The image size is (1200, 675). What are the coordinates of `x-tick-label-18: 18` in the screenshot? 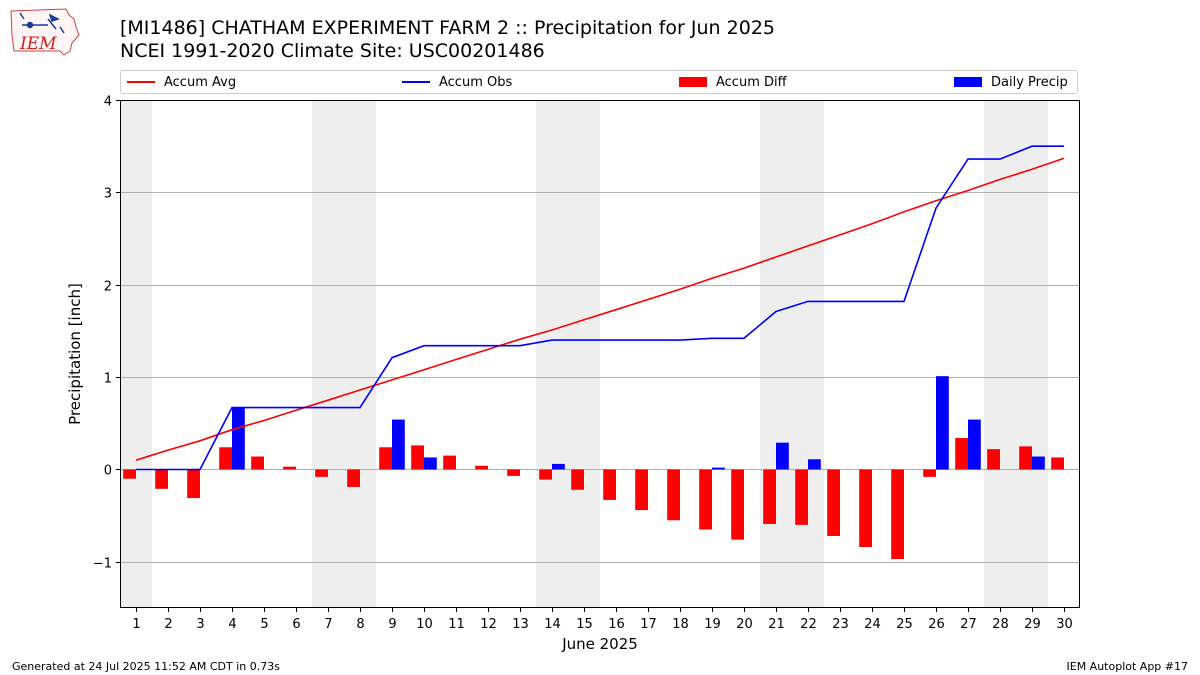 It's located at (680, 624).